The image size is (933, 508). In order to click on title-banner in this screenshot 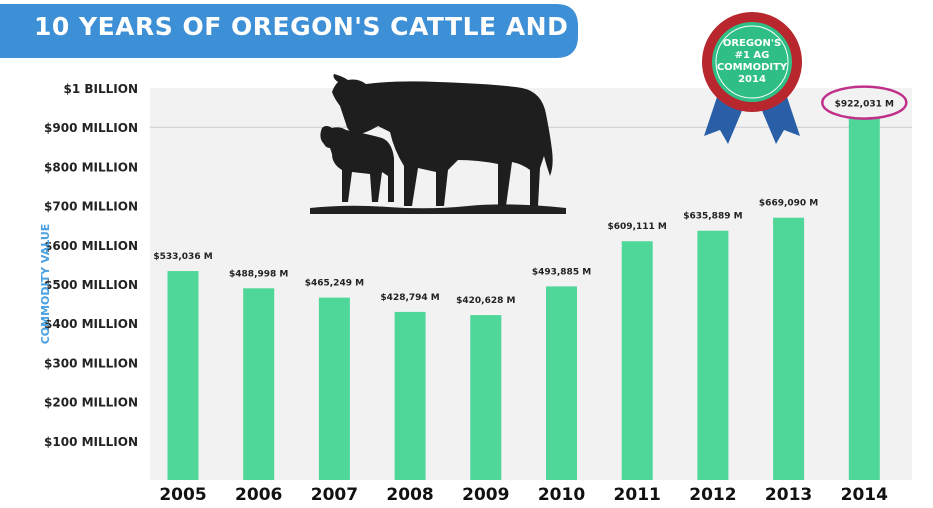, I will do `click(289, 31)`.